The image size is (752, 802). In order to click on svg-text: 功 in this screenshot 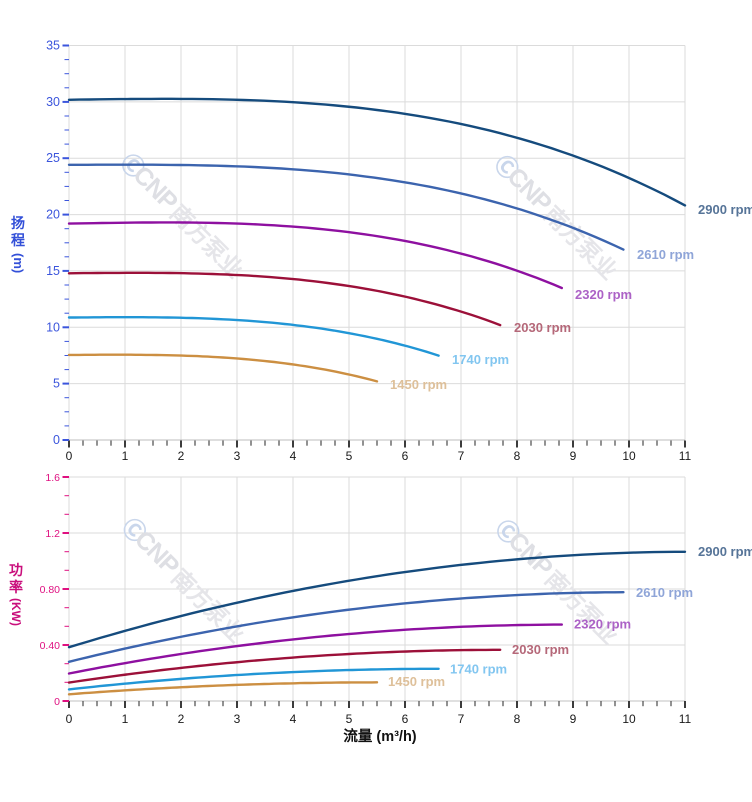, I will do `click(16, 570)`.